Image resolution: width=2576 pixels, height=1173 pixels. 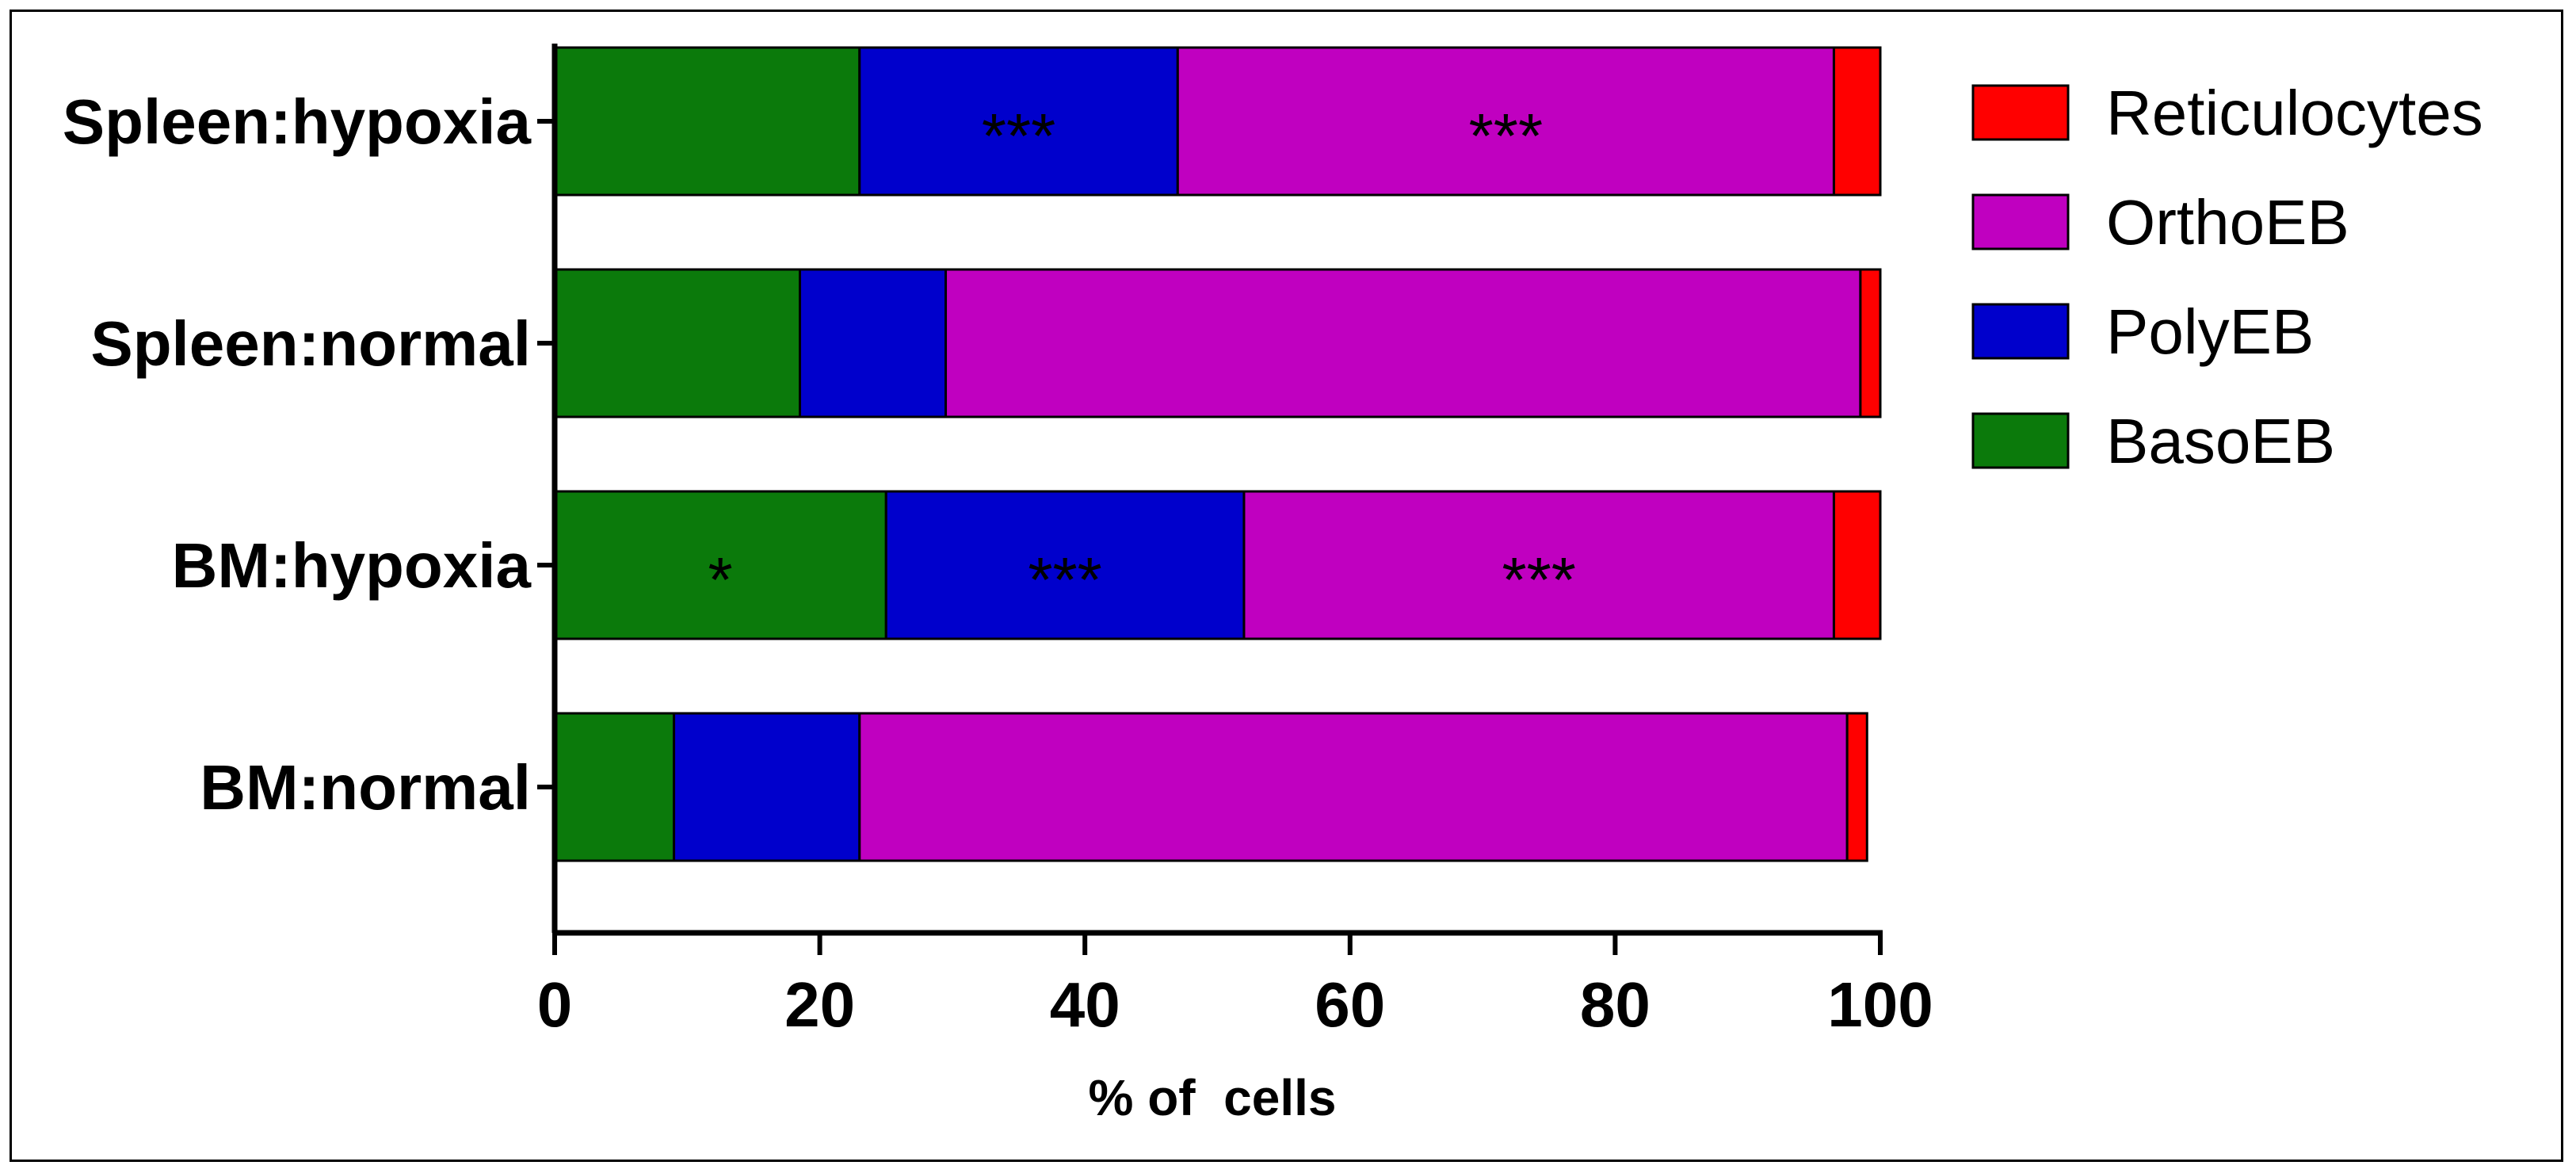 What do you see at coordinates (1353, 787) in the screenshot?
I see `bar-bm-normal-orthoeb` at bounding box center [1353, 787].